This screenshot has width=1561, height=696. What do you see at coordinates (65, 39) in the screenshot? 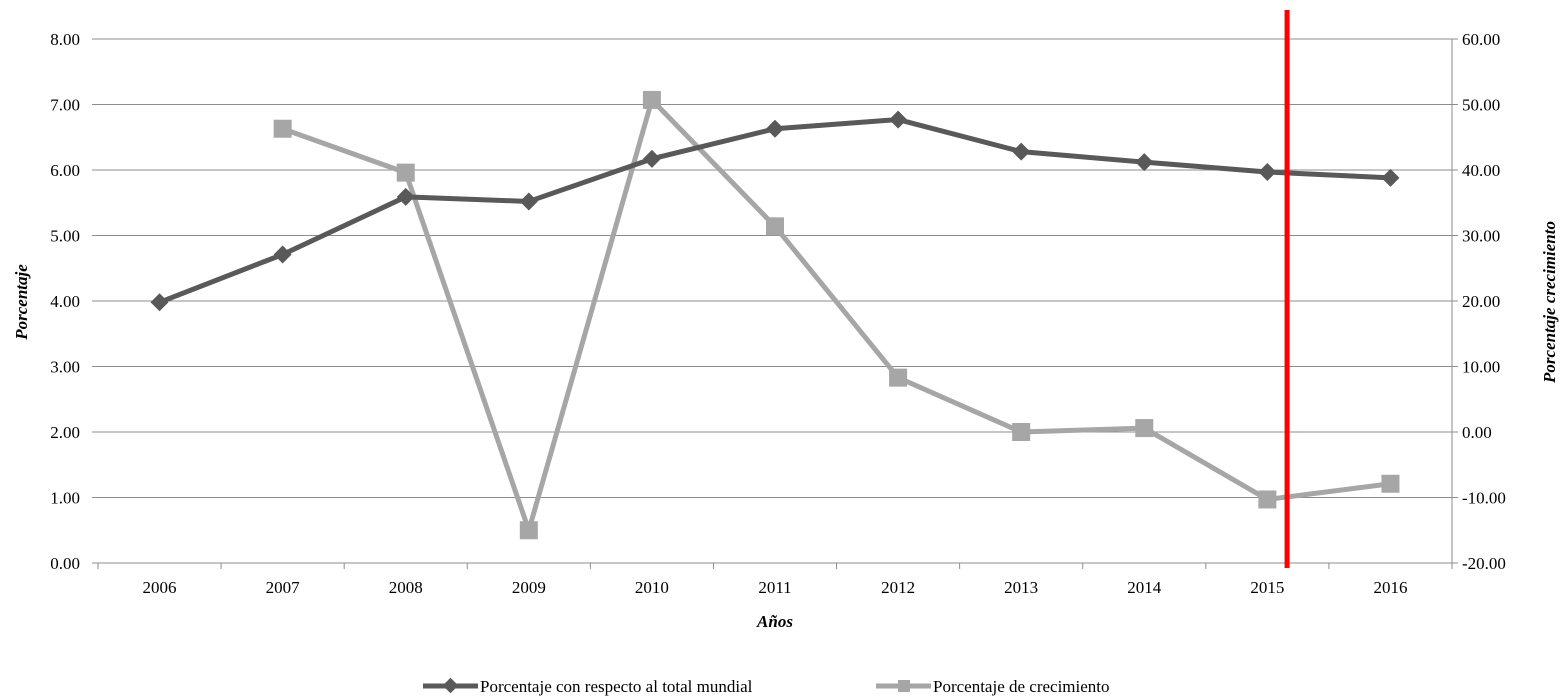
I see `y-tick-label: 8.00` at bounding box center [65, 39].